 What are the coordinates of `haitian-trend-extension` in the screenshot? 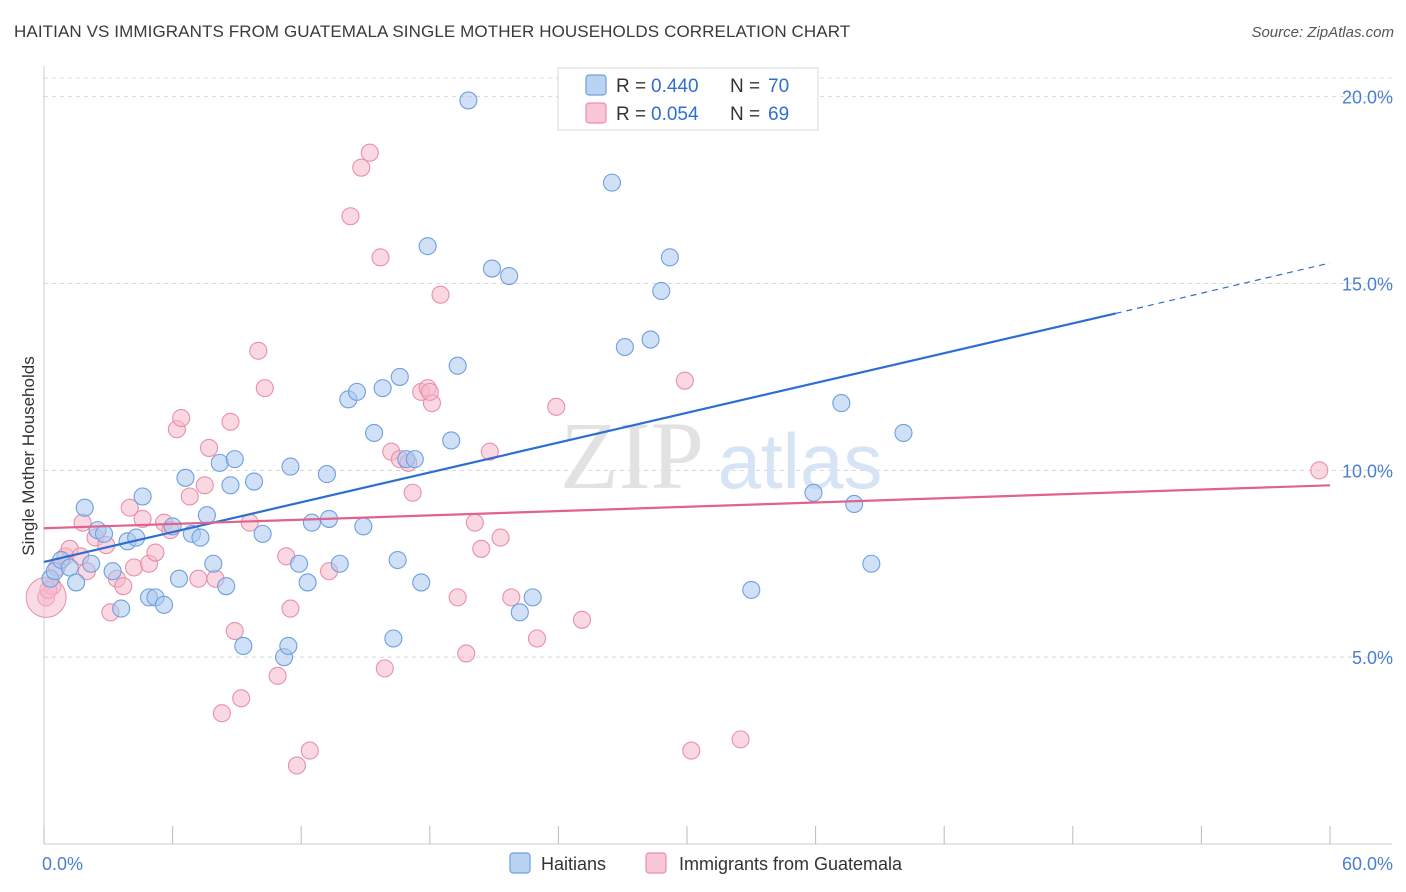 It's located at (1223, 288).